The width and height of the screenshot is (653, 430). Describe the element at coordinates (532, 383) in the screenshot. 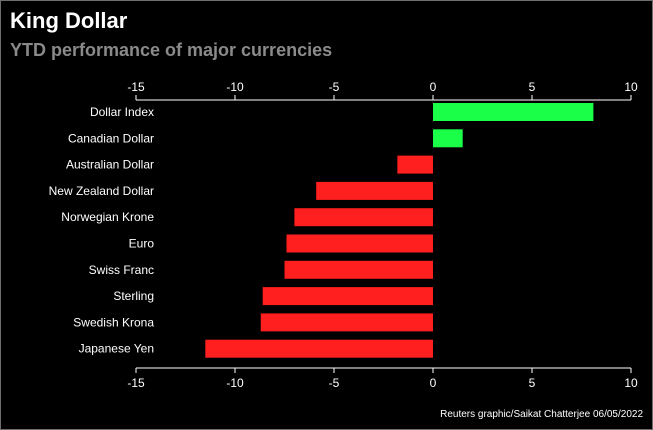

I see `bottom-tick-label: 5` at that location.